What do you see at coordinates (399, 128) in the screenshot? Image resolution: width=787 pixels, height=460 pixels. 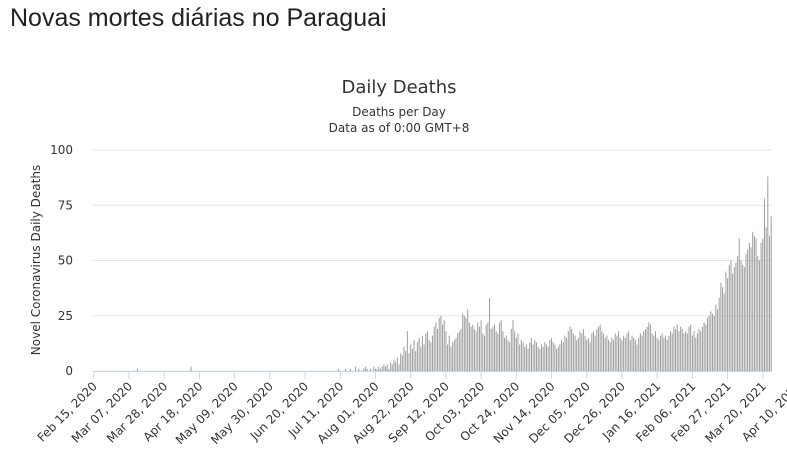 I see `chart-subtitle-2: Data as of 0:00 GMT+8` at bounding box center [399, 128].